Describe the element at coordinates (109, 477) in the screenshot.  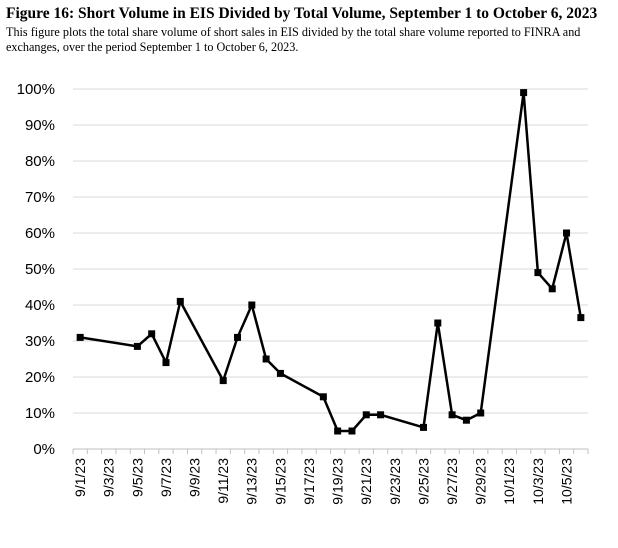
I see `x-tick-label: 9/3/23` at that location.